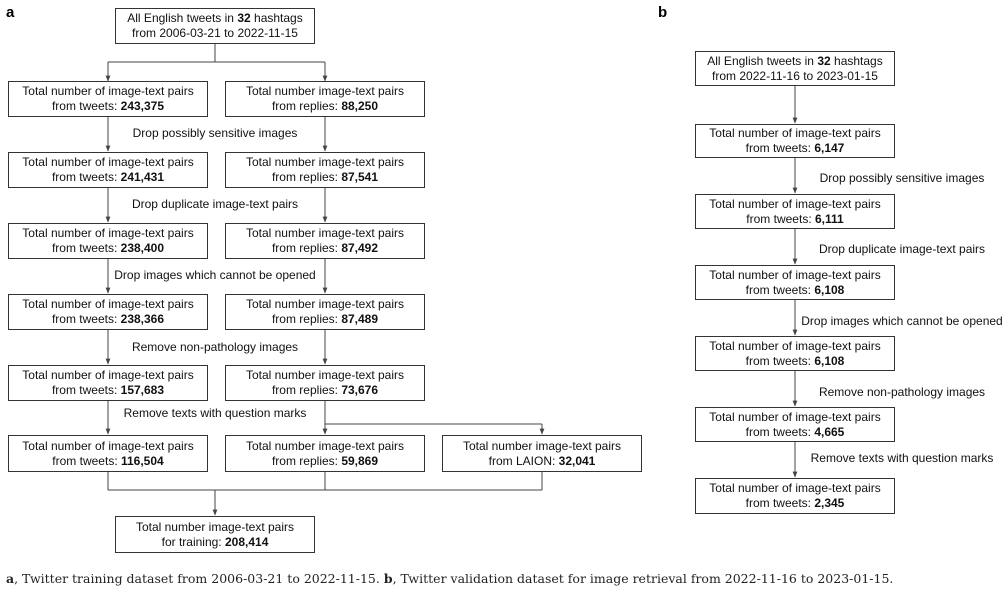 The width and height of the screenshot is (1007, 595). I want to click on a-tweets-2-line2: from tweets: 241,431, so click(108, 177).